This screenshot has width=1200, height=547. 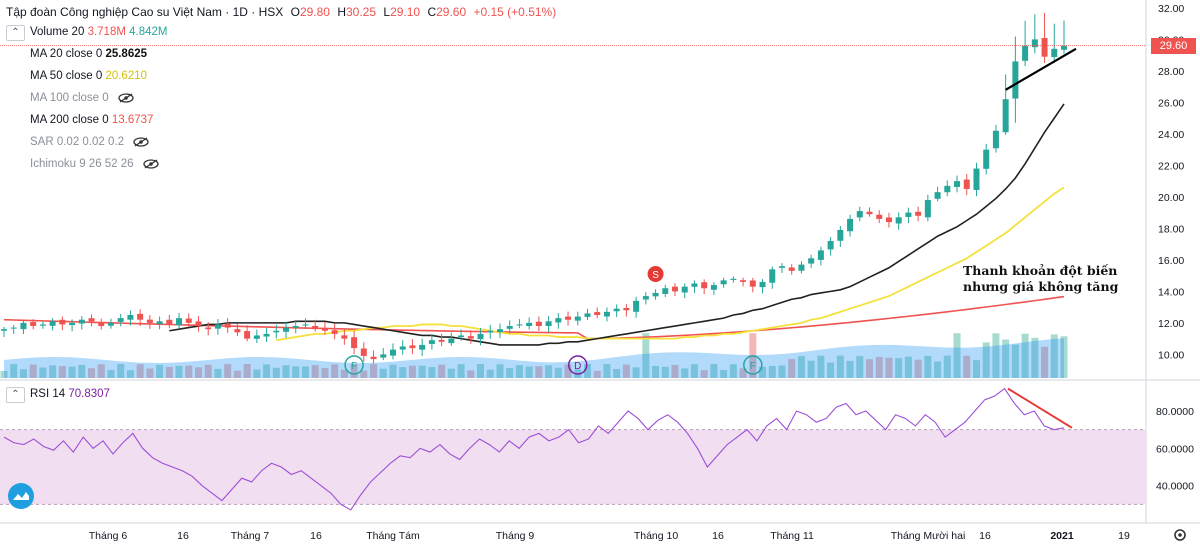 I want to click on price-tick-label: 20.00, so click(x=1171, y=198).